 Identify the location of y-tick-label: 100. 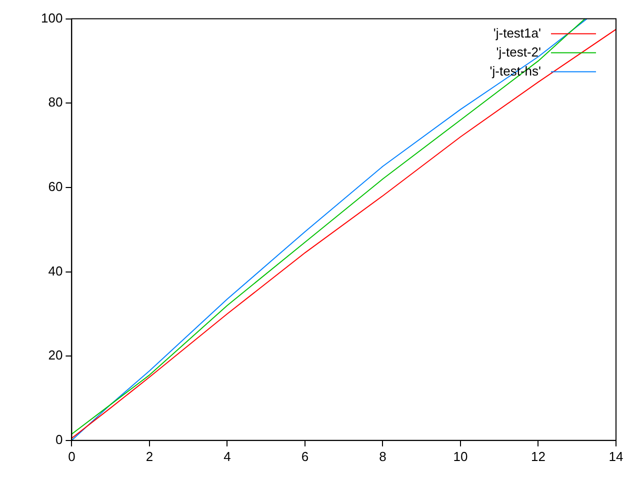
(51, 18).